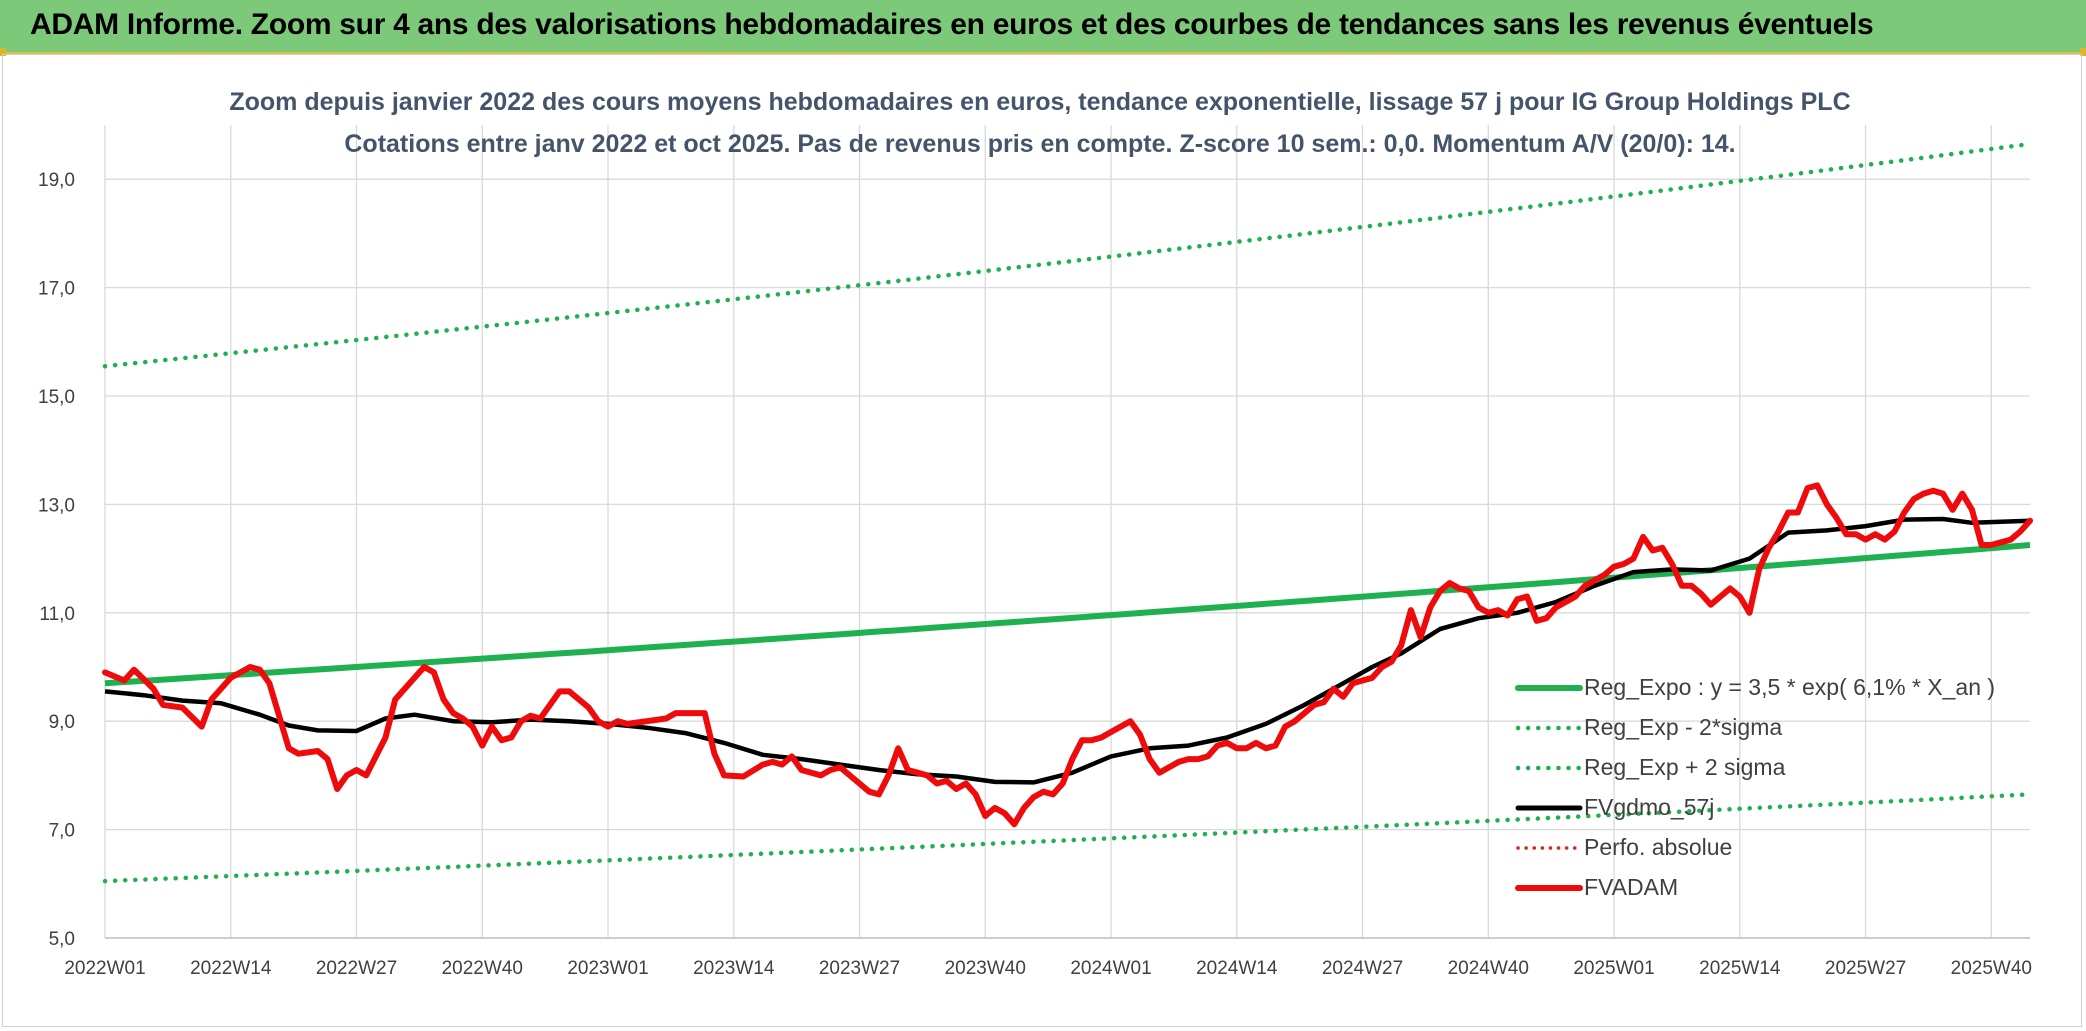 The image size is (2086, 1031). Describe the element at coordinates (1488, 968) in the screenshot. I see `x-tick-label: 2024W40` at that location.